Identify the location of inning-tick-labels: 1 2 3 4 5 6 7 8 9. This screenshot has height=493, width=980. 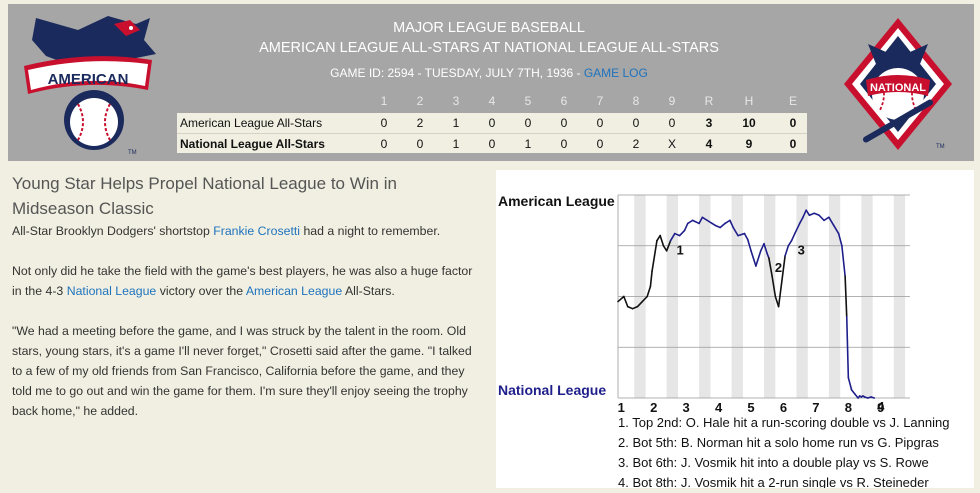
(751, 407).